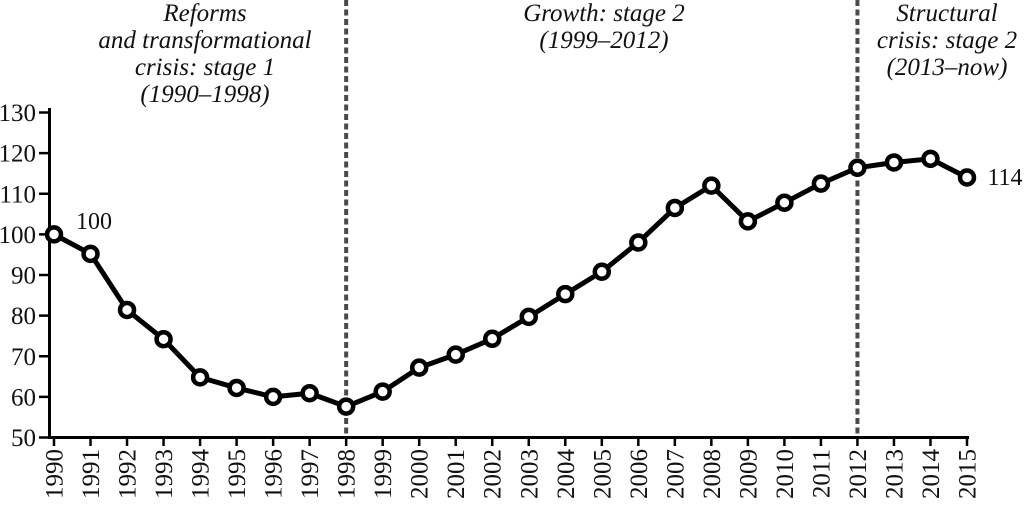 This screenshot has height=514, width=1024. What do you see at coordinates (420, 474) in the screenshot?
I see `x-tick-label: 2000` at bounding box center [420, 474].